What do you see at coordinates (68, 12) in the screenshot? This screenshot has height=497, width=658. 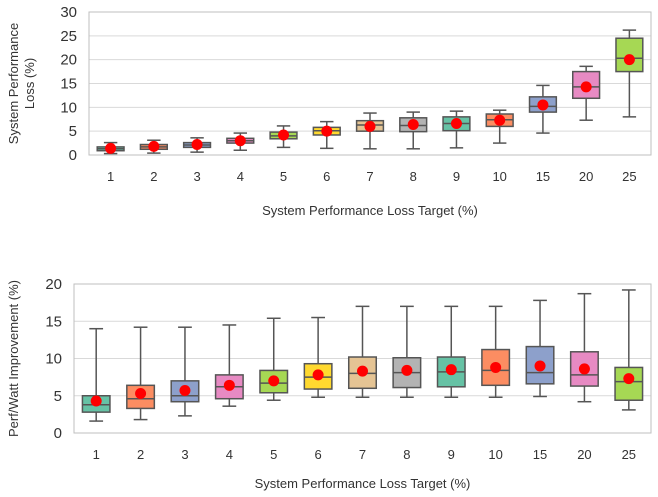 I see `y-tick-label: 30` at bounding box center [68, 12].